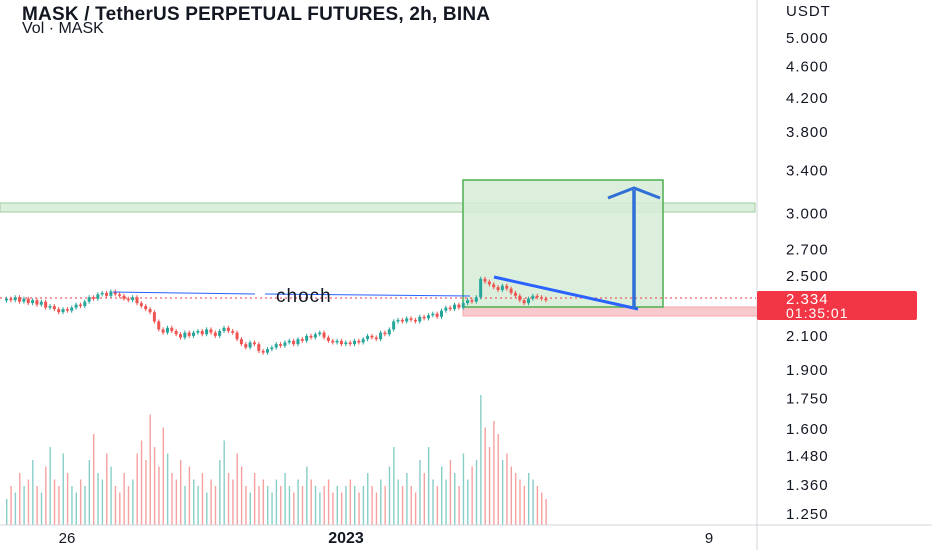 This screenshot has height=550, width=932. What do you see at coordinates (378, 207) in the screenshot?
I see `resistance-band` at bounding box center [378, 207].